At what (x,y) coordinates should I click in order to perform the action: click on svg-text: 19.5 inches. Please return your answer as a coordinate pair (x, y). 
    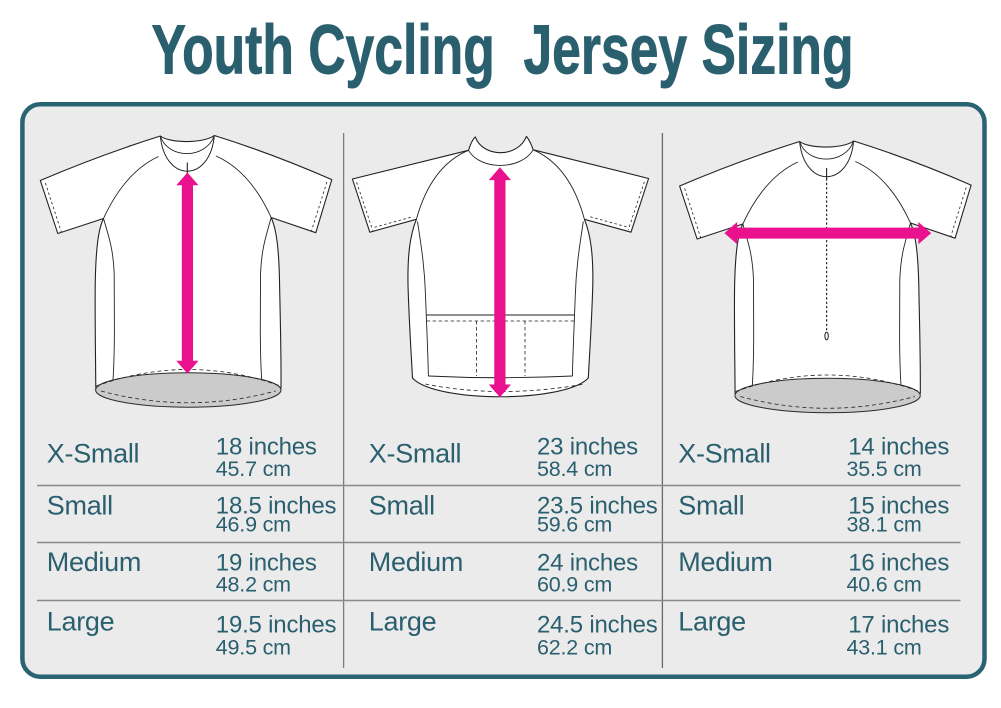
    Looking at the image, I should click on (276, 625).